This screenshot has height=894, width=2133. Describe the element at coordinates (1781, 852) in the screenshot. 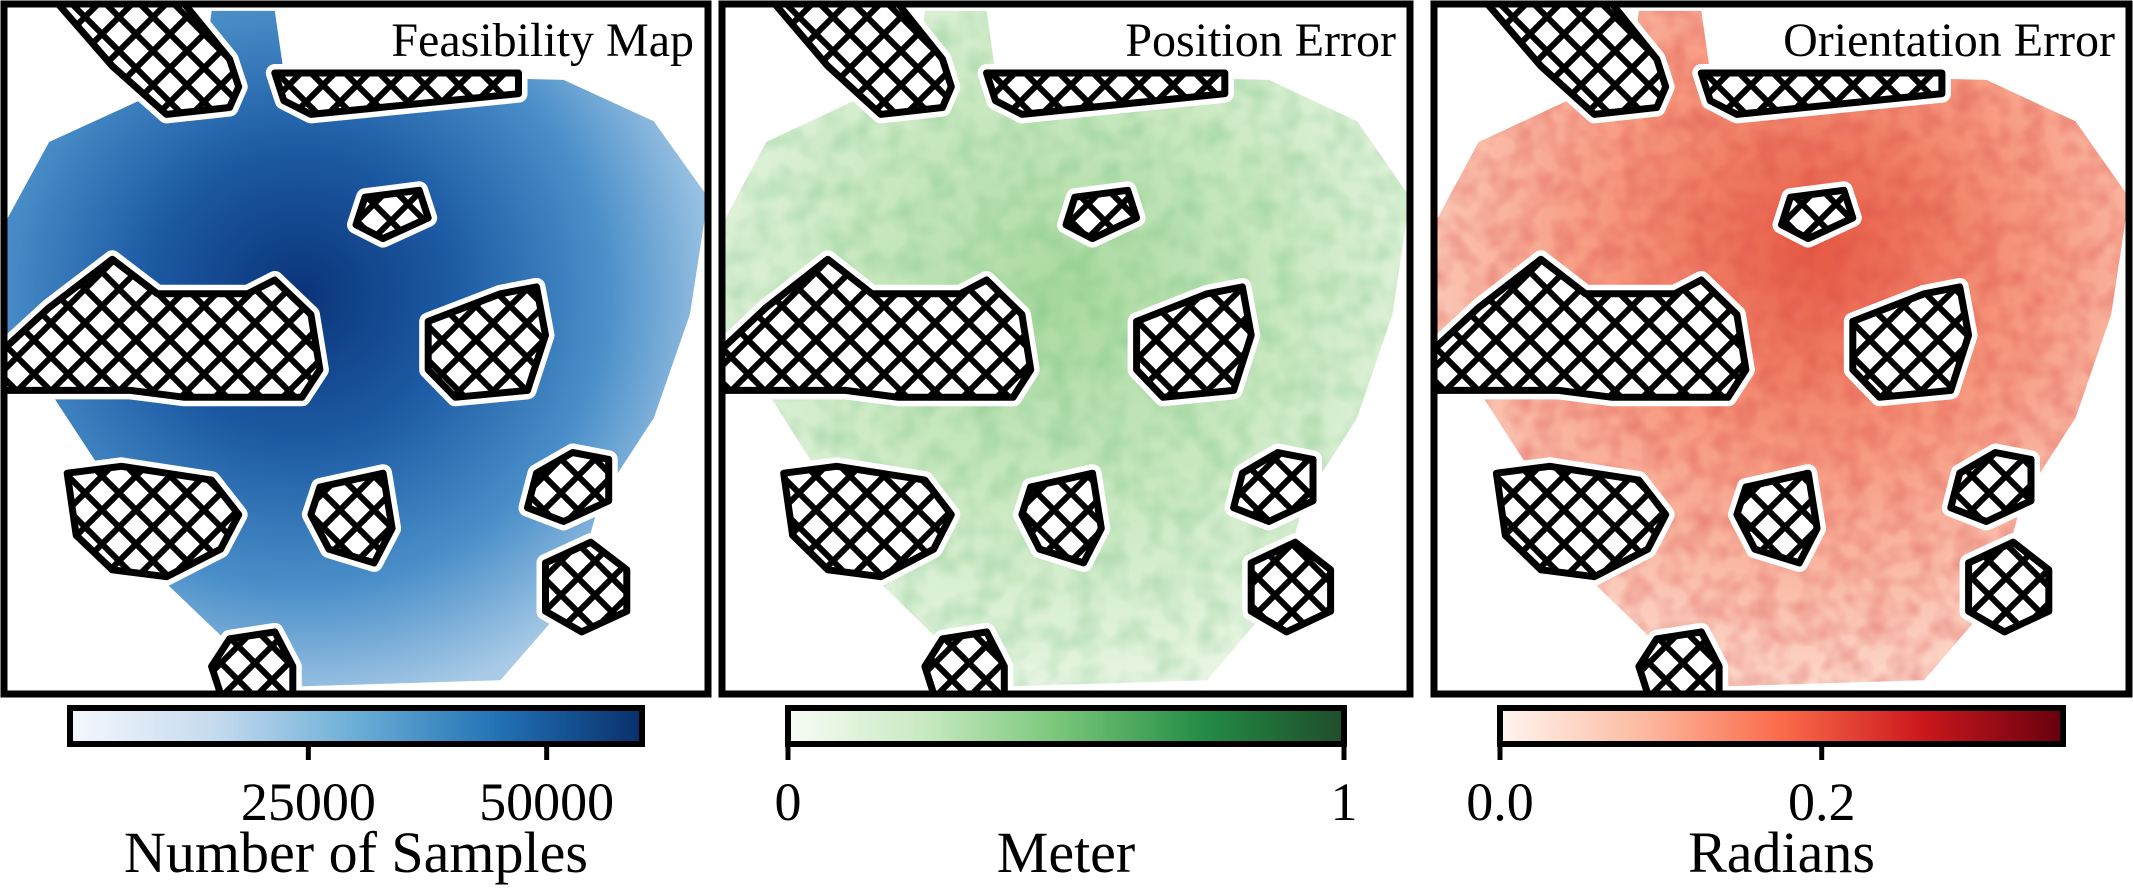

I see `colorbar-label: Radians` at that location.